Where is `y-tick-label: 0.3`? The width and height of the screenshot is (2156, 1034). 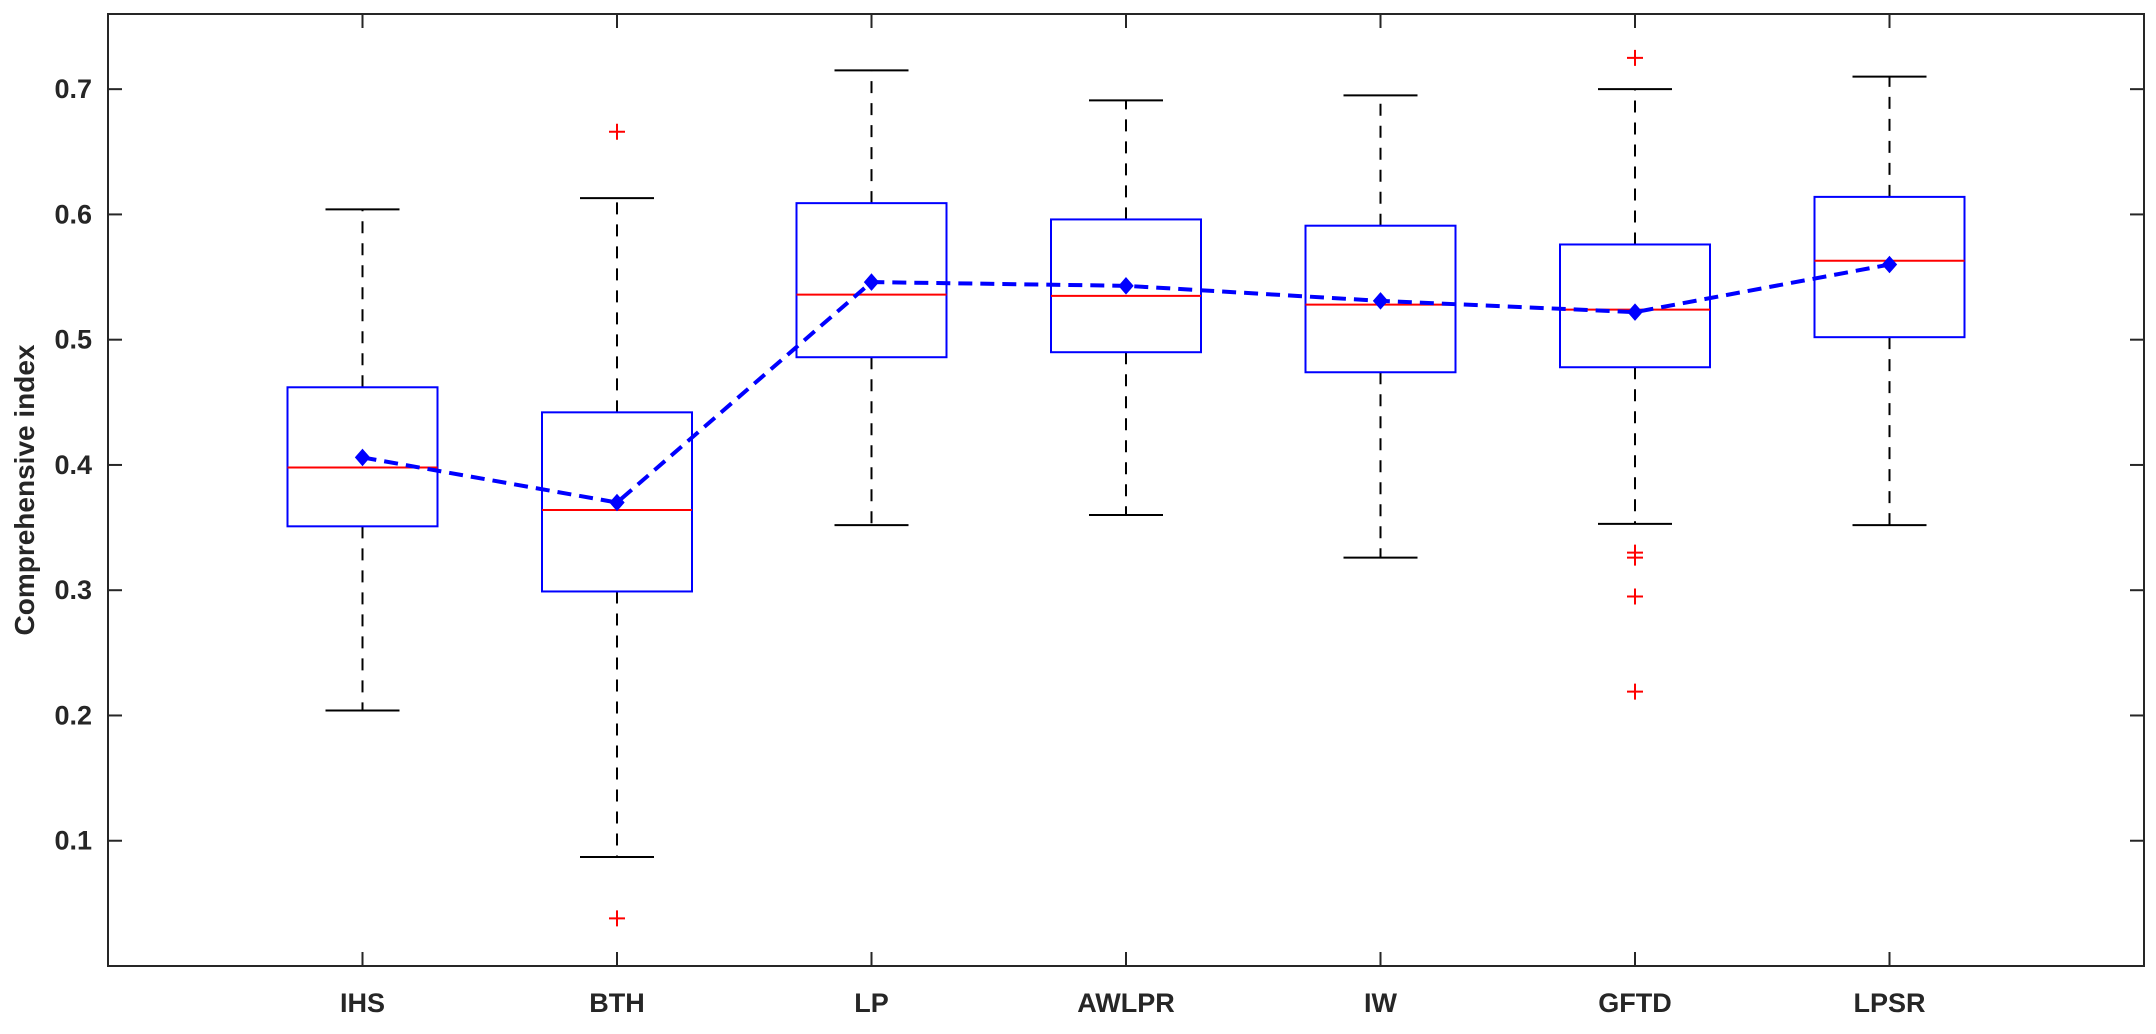
y-tick-label: 0.3 is located at coordinates (73, 590).